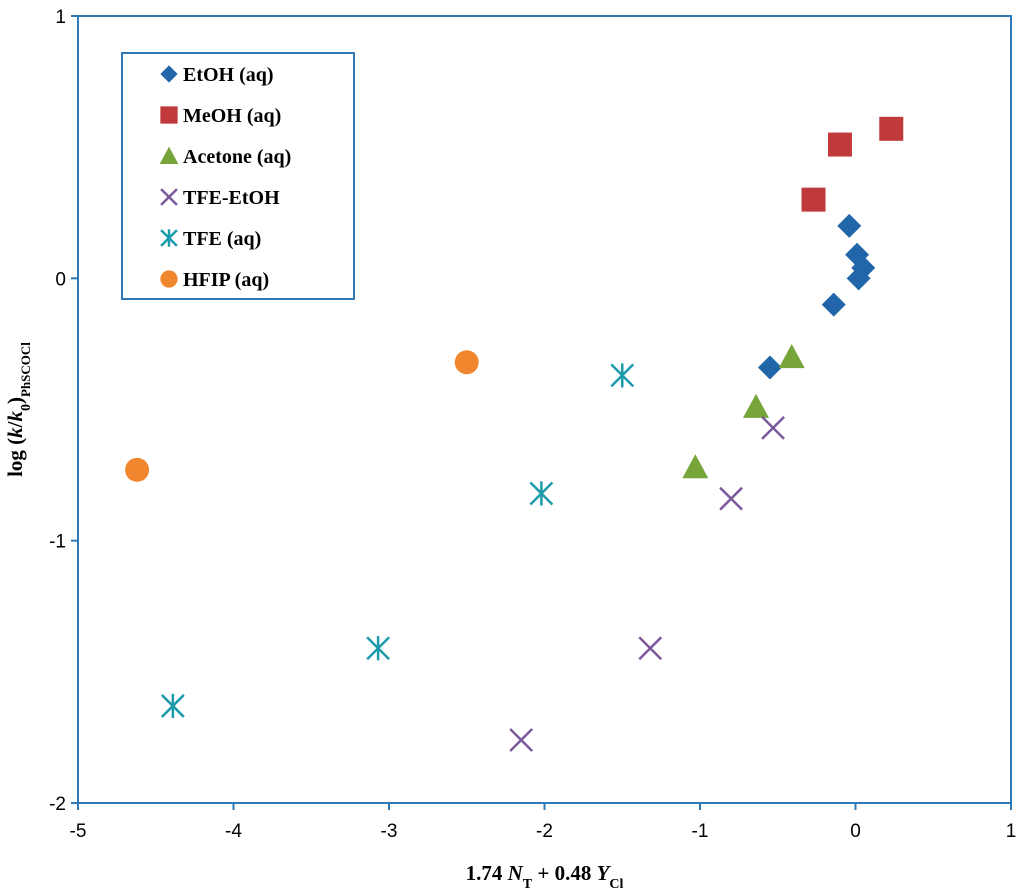 The width and height of the screenshot is (1024, 893). What do you see at coordinates (226, 280) in the screenshot?
I see `legend-label: HFIP (aq)` at bounding box center [226, 280].